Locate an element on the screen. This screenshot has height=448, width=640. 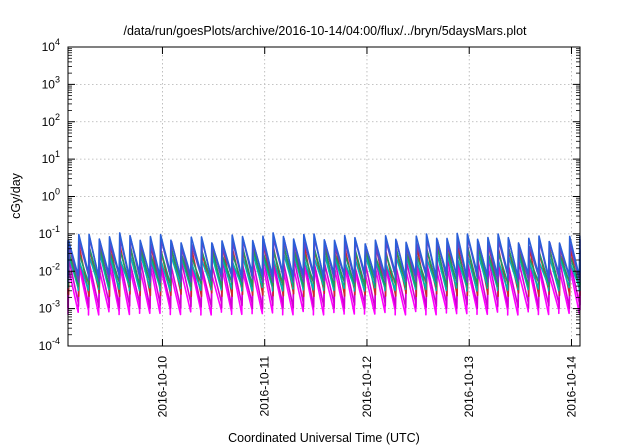
y-tick-label: 10⁻⁴ is located at coordinates (49, 344).